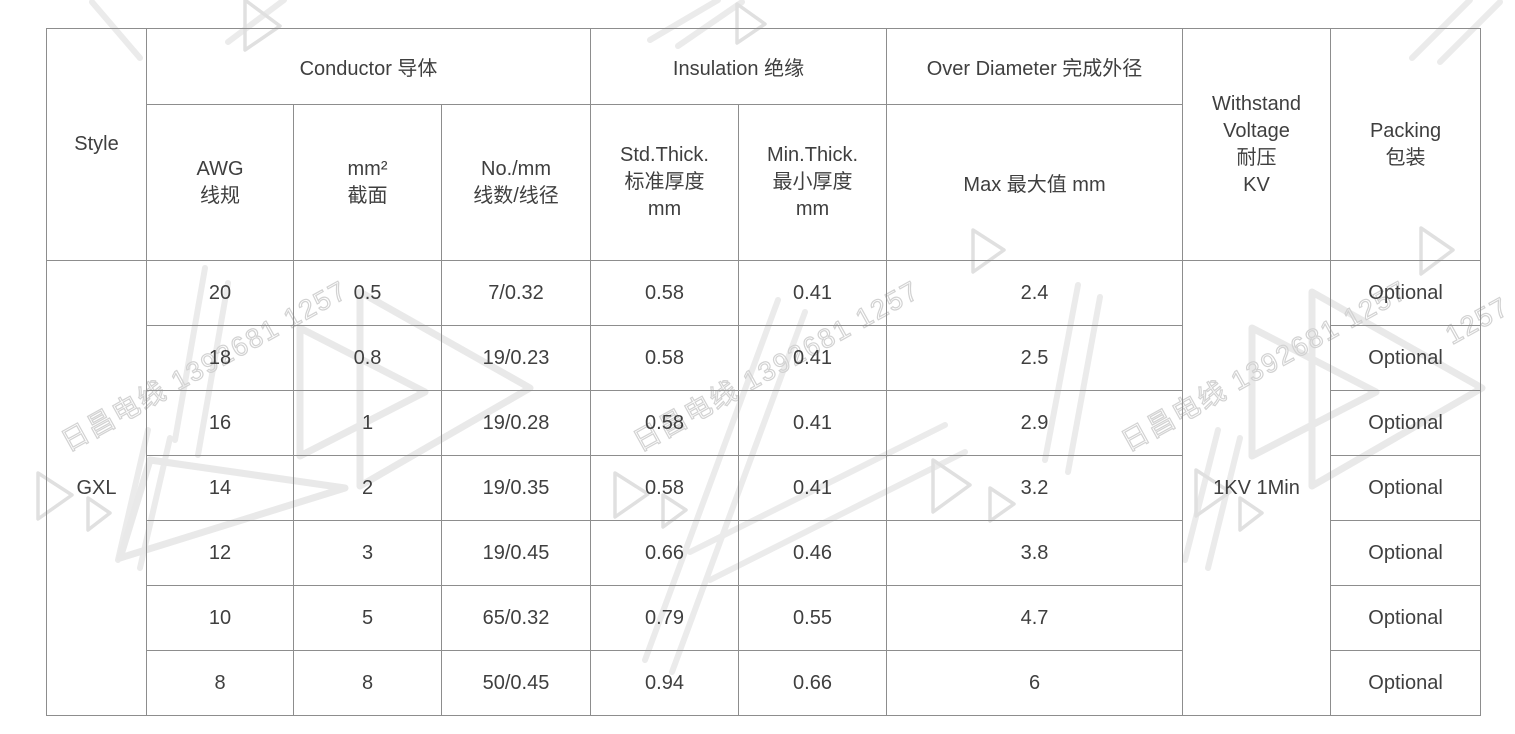 This screenshot has width=1515, height=734. What do you see at coordinates (738, 66) in the screenshot?
I see `header-group-insulation: Insulation 绝缘` at bounding box center [738, 66].